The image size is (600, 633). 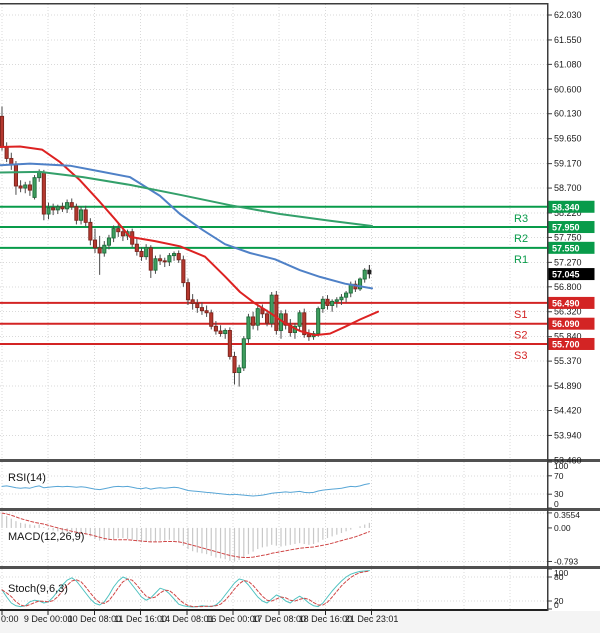 I want to click on level-label-r3: R3, so click(x=521, y=219).